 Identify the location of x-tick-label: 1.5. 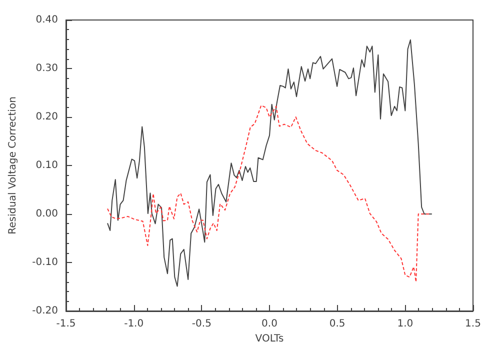
(473, 324).